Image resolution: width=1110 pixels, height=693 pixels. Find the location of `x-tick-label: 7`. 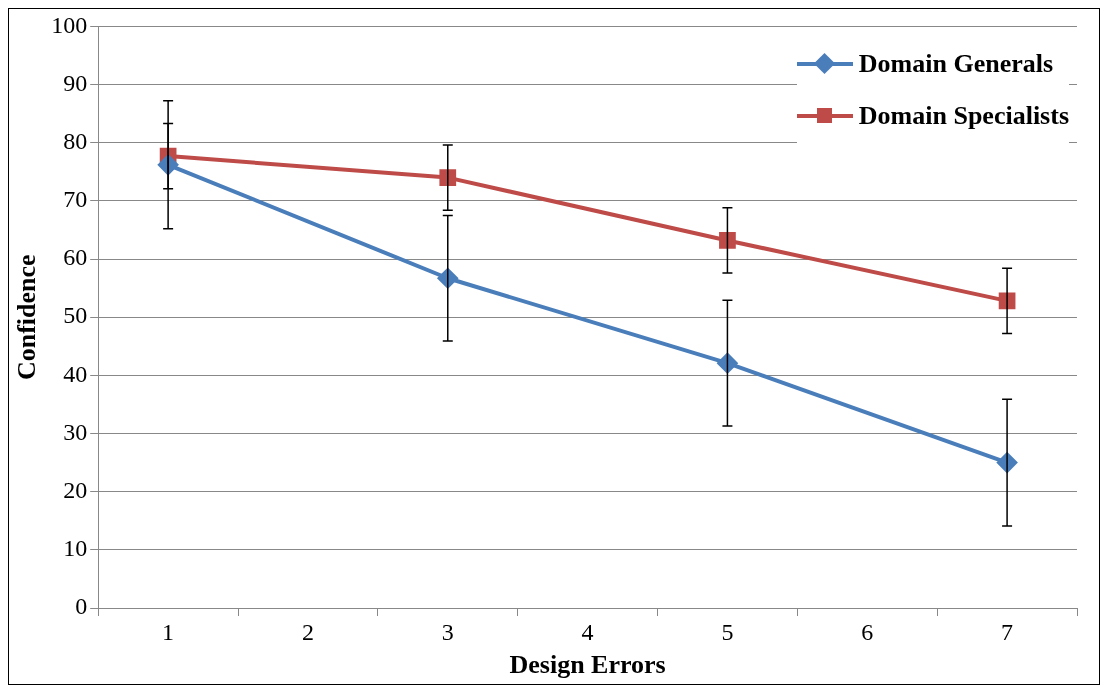

x-tick-label: 7 is located at coordinates (1007, 631).